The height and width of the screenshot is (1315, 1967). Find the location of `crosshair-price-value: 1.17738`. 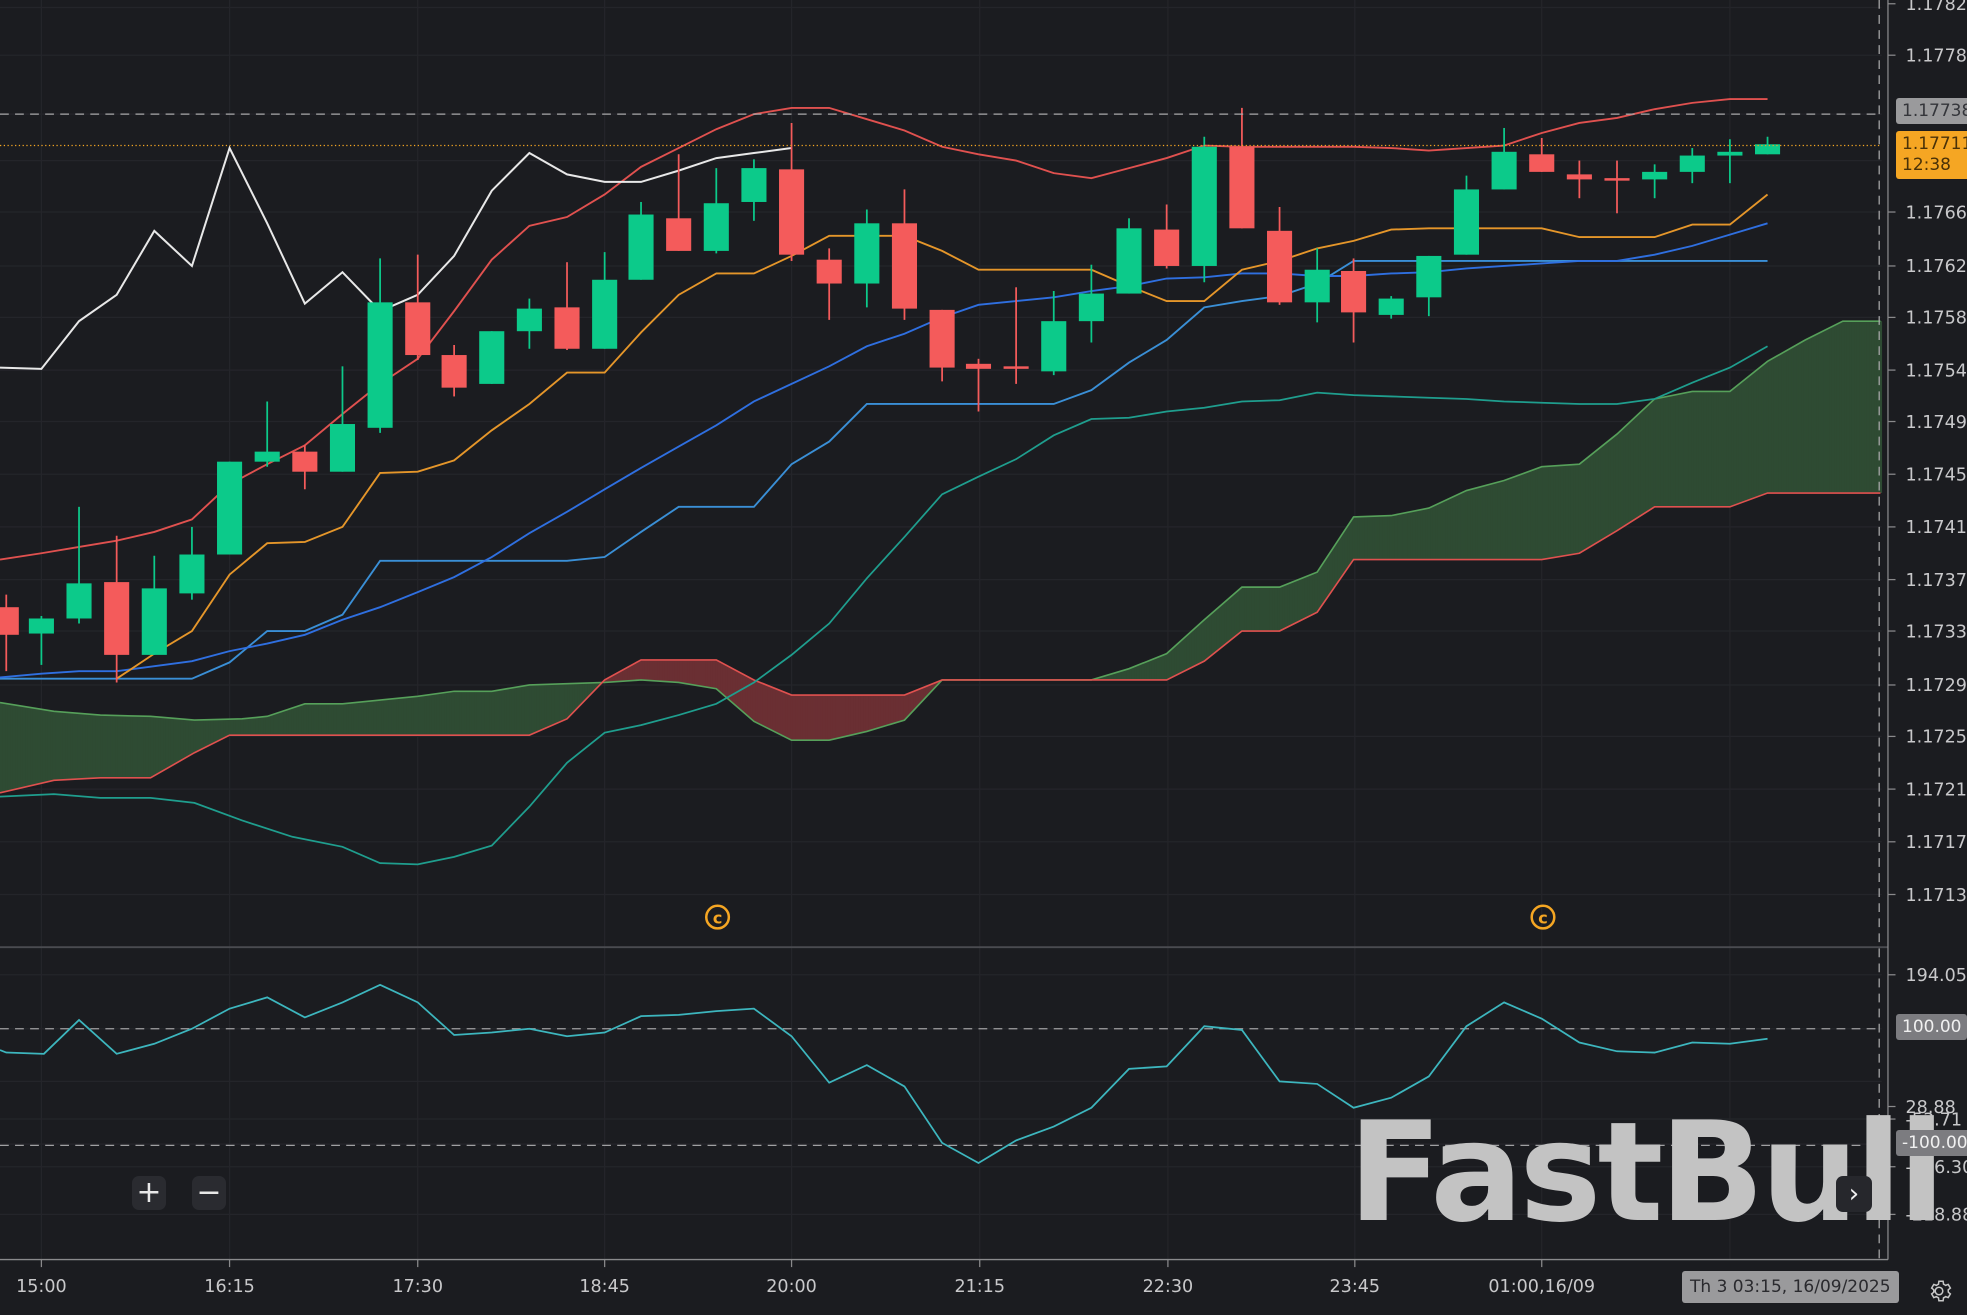

crosshair-price-value: 1.17738 is located at coordinates (1934, 111).